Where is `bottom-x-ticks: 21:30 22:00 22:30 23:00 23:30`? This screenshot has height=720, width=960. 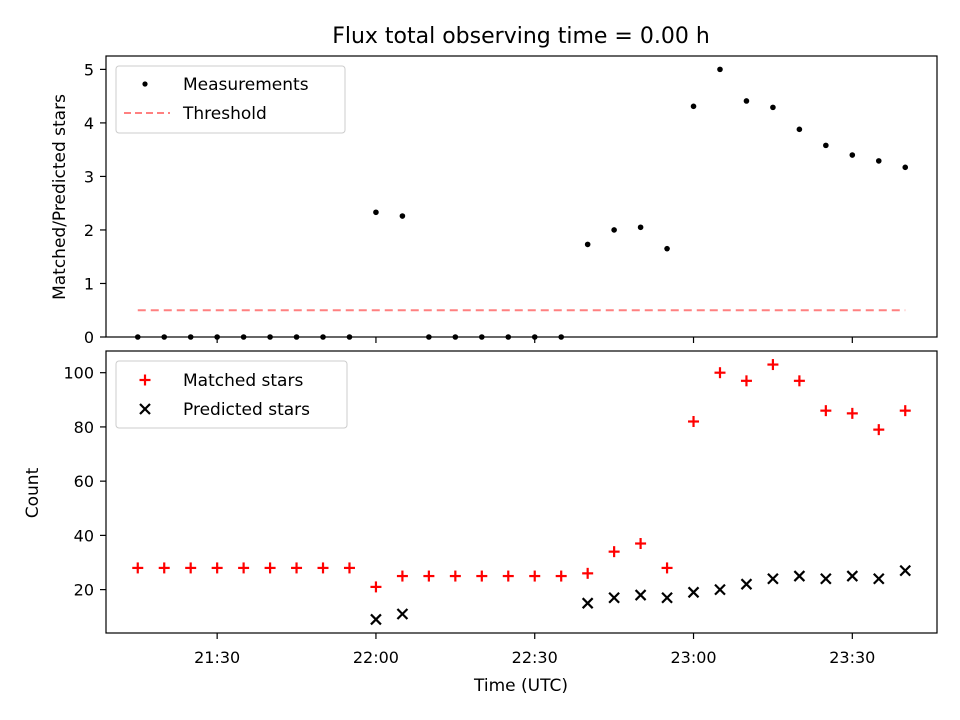 bottom-x-ticks: 21:30 22:00 22:30 23:00 23:30 is located at coordinates (534, 650).